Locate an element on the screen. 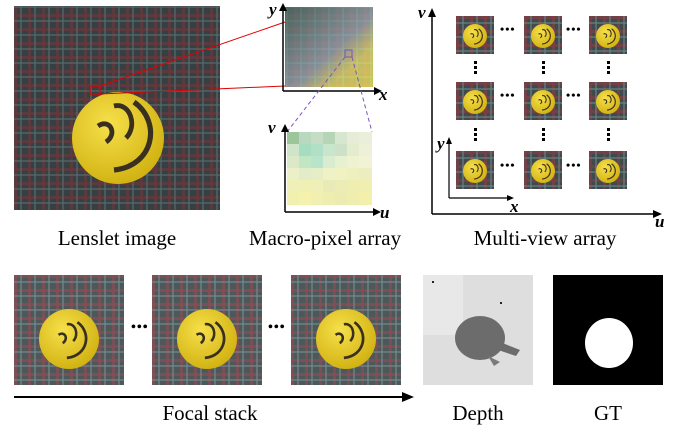  ellipsis-focal-2: ••• is located at coordinates (277, 328).